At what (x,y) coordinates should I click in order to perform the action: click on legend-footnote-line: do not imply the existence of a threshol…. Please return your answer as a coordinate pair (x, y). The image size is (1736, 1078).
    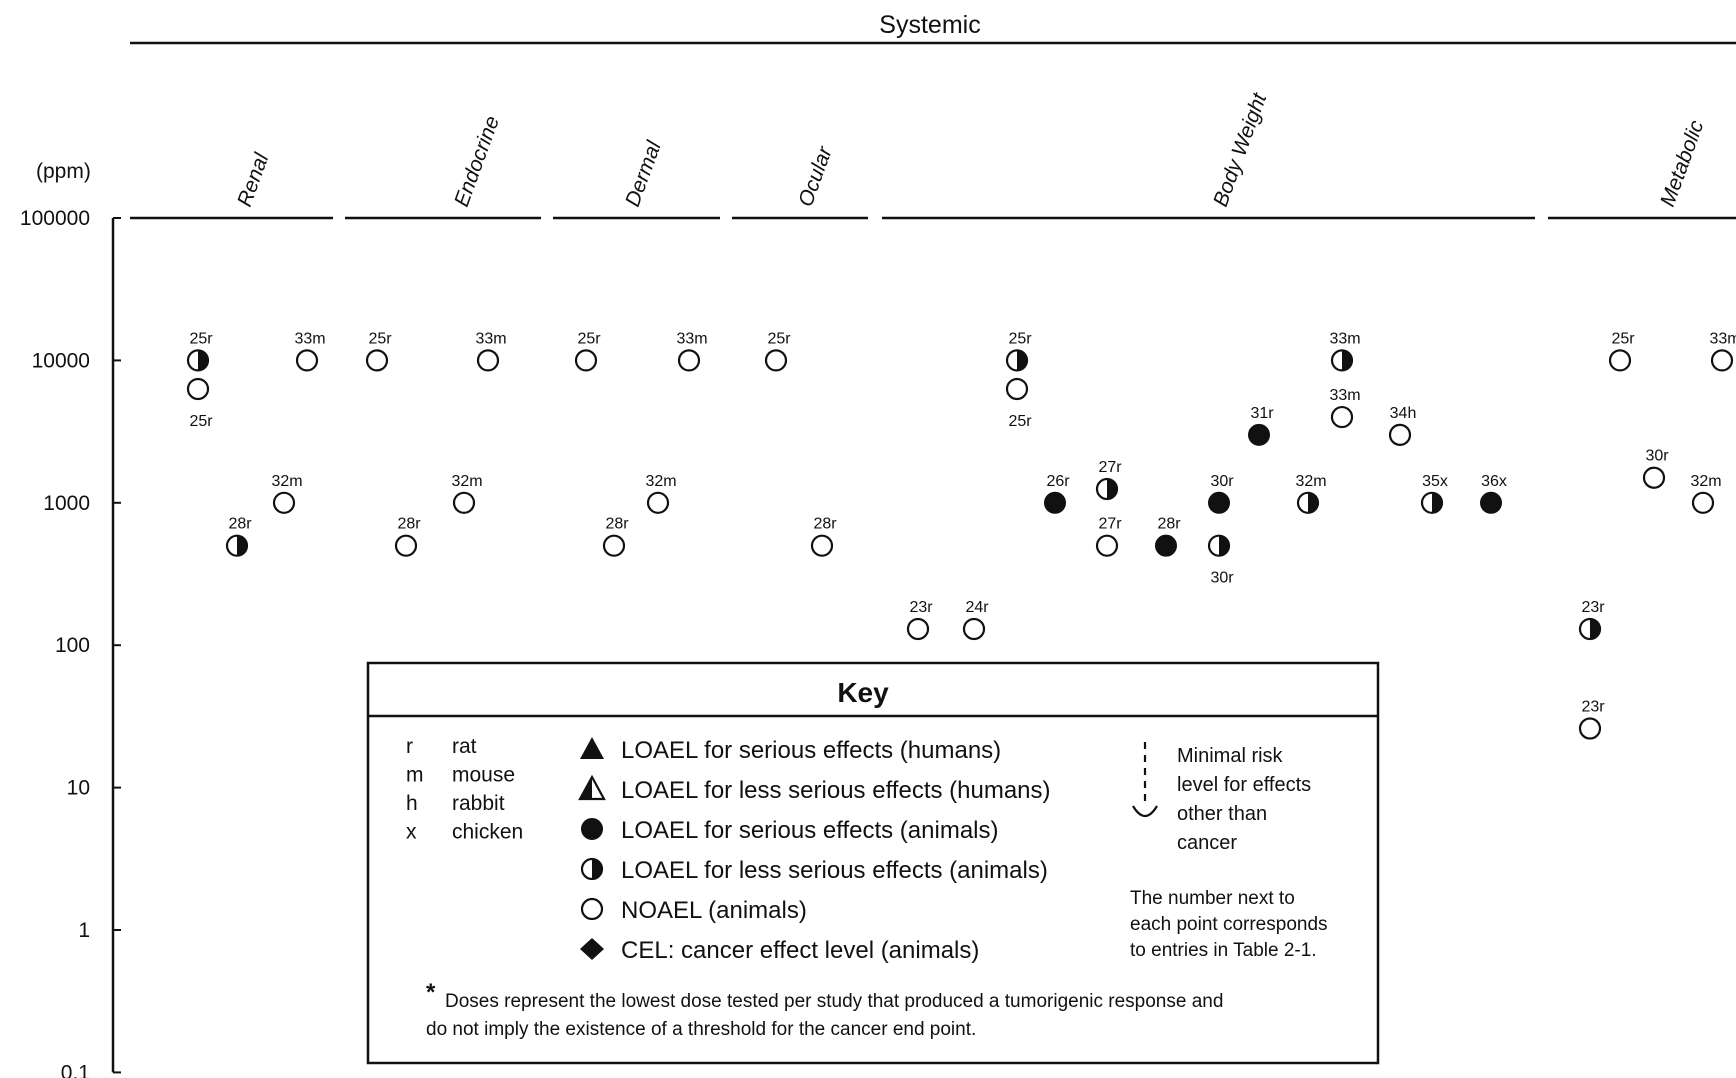
    Looking at the image, I should click on (701, 1029).